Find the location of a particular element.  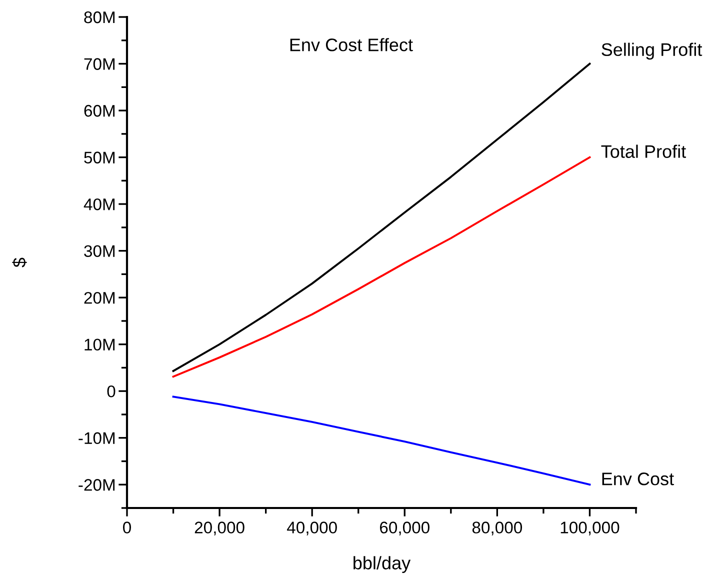

series-label: Env Cost is located at coordinates (638, 479).